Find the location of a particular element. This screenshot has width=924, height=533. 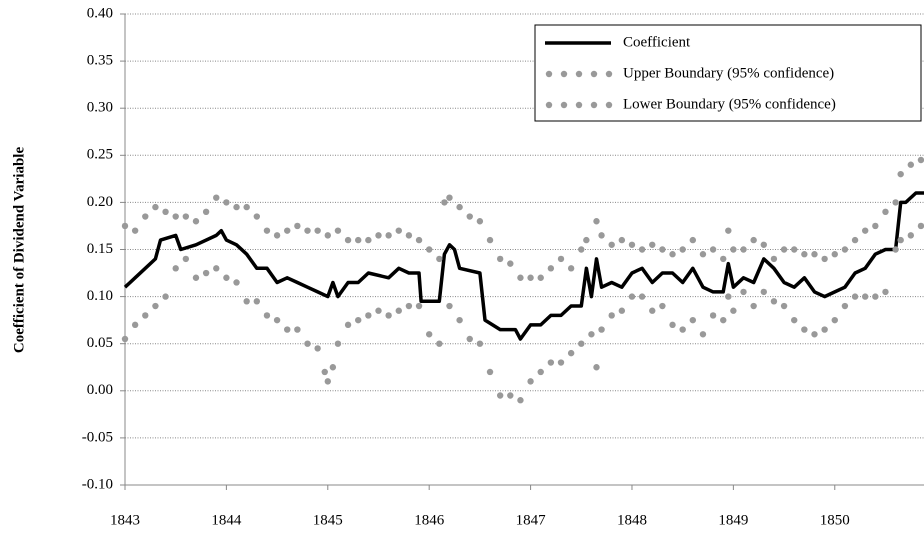

y-tick-label: -0.10 is located at coordinates (97, 484).